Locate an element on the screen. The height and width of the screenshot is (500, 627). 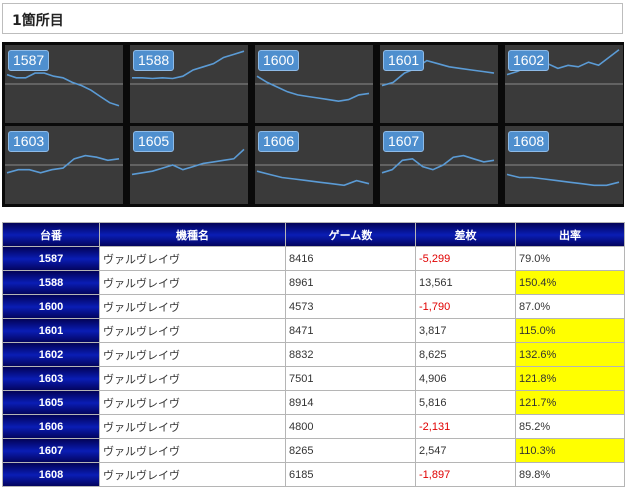
section-title-bar: 1箇所目 is located at coordinates (312, 18).